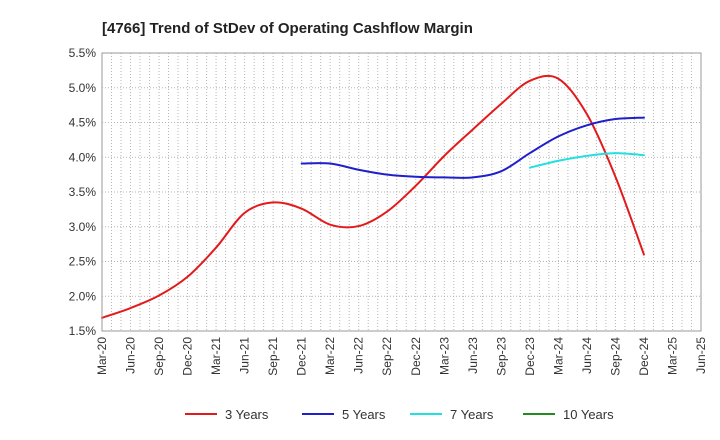 The width and height of the screenshot is (720, 440). I want to click on y-tick-label: 5.5%, so click(83, 53).